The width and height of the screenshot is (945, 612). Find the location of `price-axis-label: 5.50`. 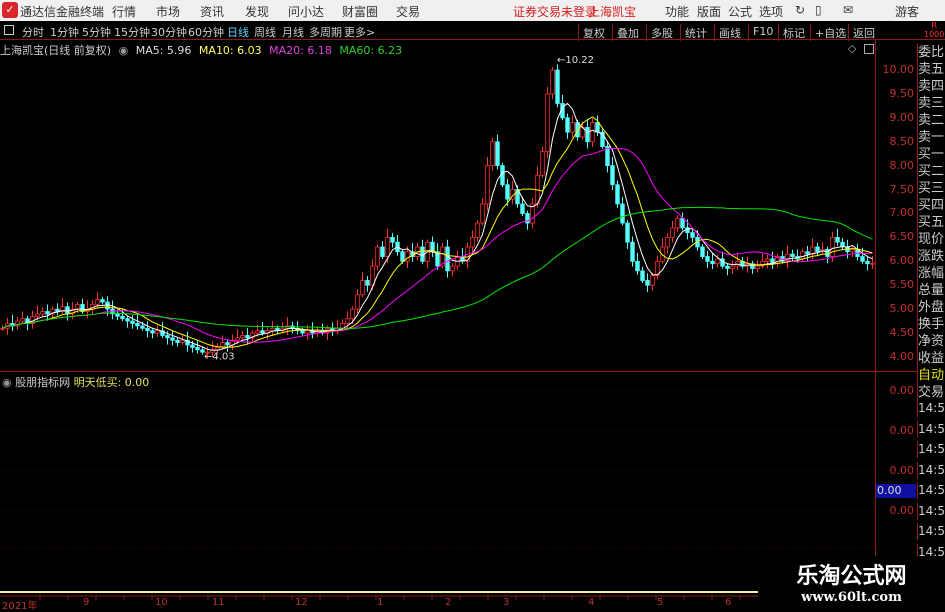

price-axis-label: 5.50 is located at coordinates (902, 285).